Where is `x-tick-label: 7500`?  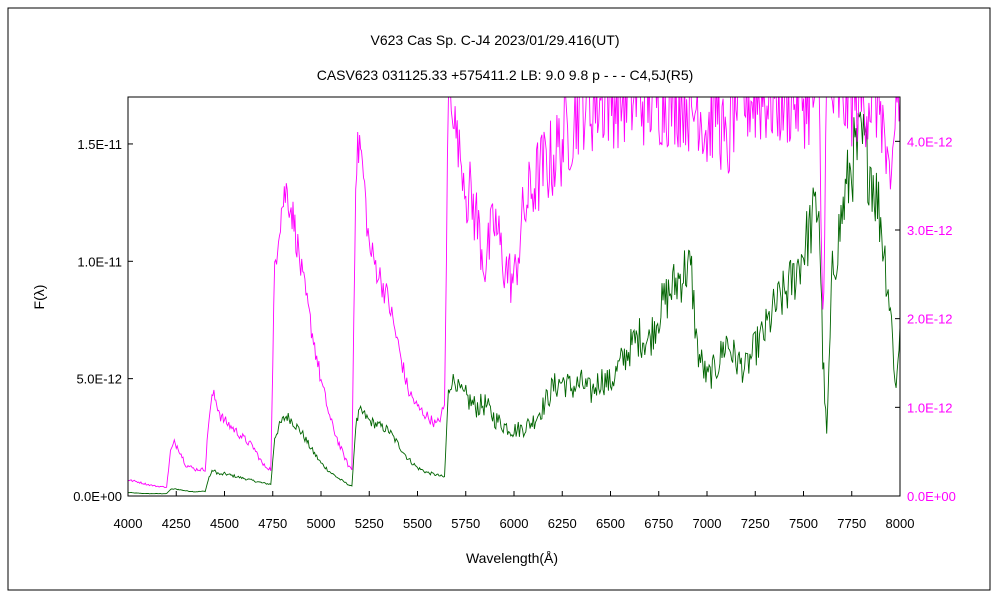
x-tick-label: 7500 is located at coordinates (803, 523).